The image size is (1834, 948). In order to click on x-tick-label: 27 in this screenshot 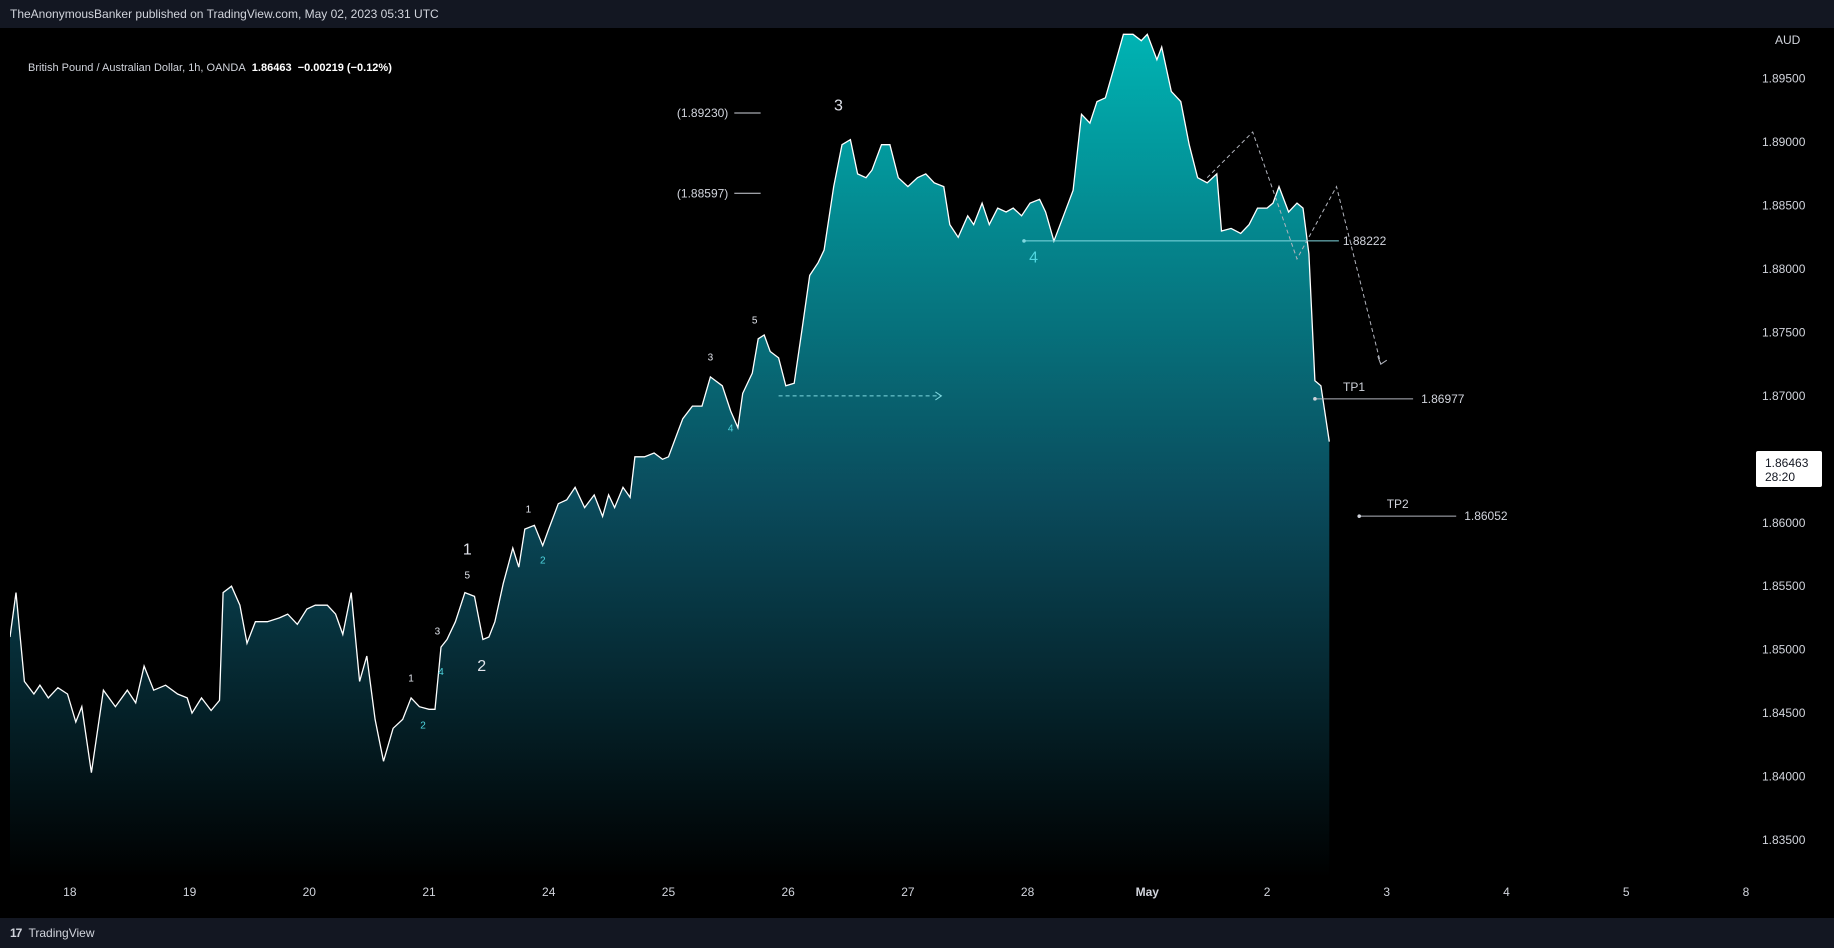, I will do `click(908, 892)`.